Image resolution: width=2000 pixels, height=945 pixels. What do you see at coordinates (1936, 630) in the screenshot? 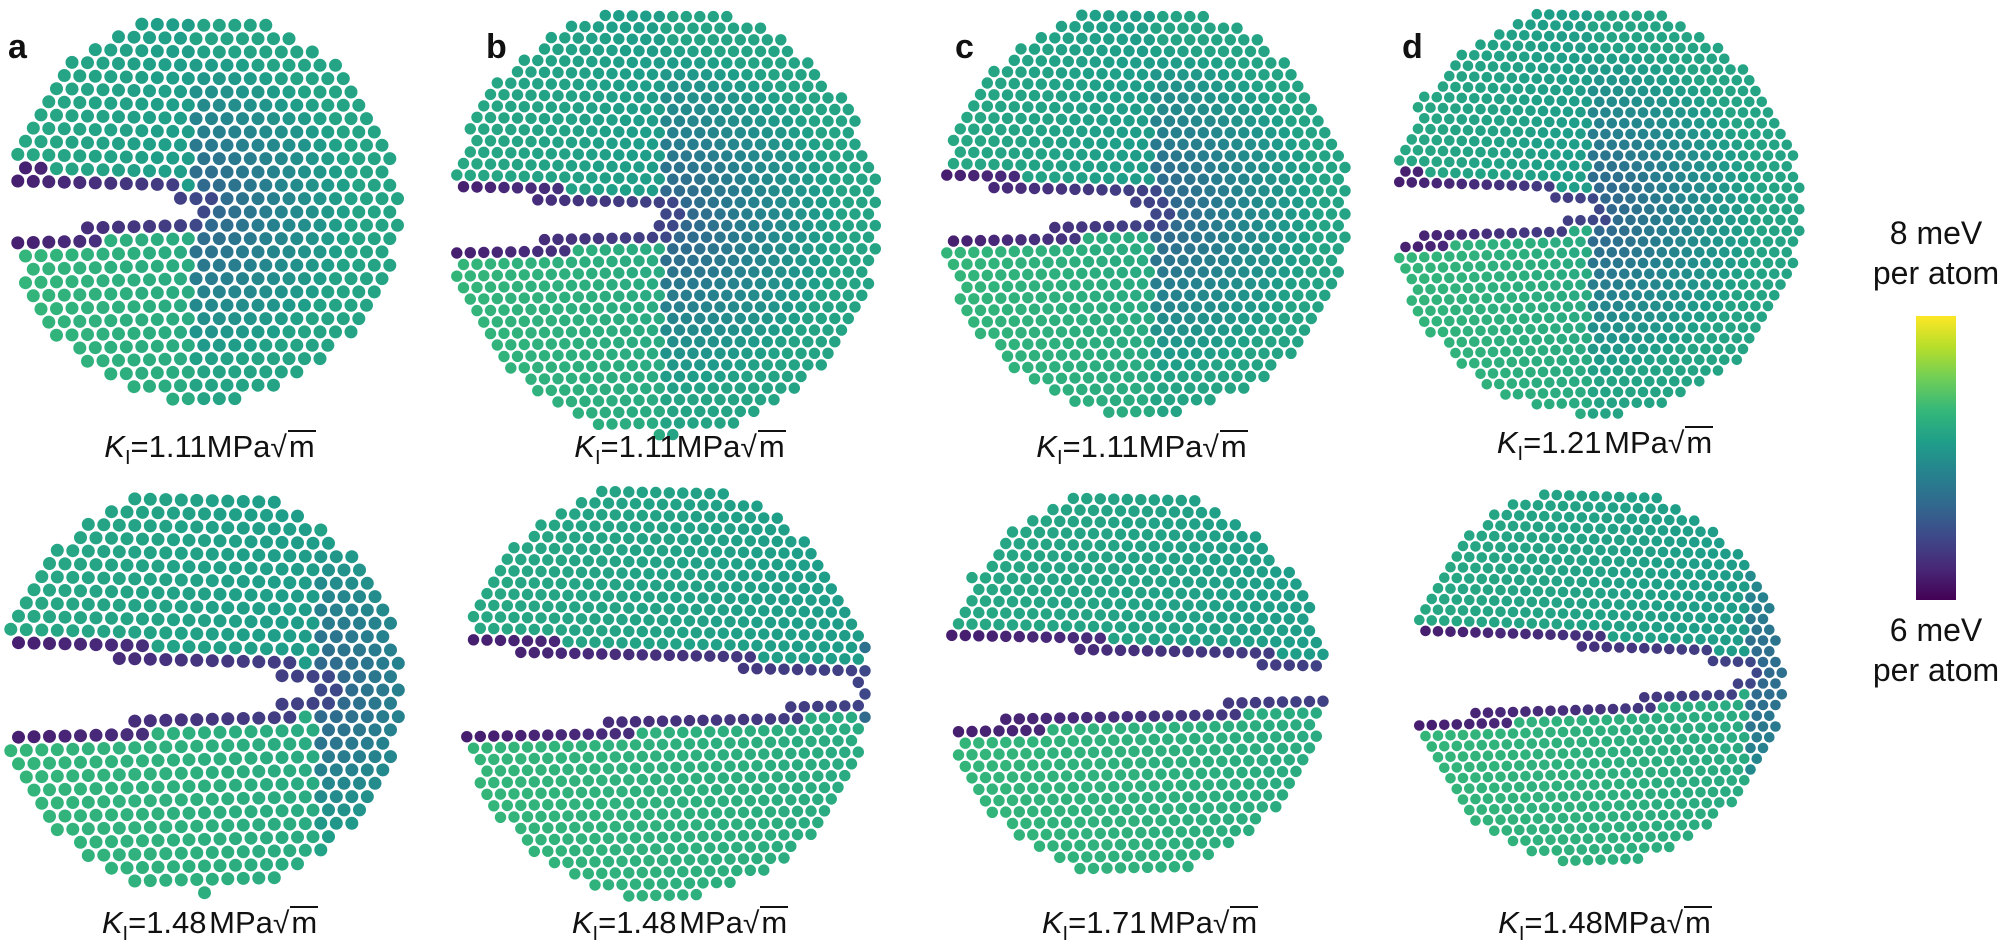
I see `colorbar-min-line1: 6 meV` at bounding box center [1936, 630].